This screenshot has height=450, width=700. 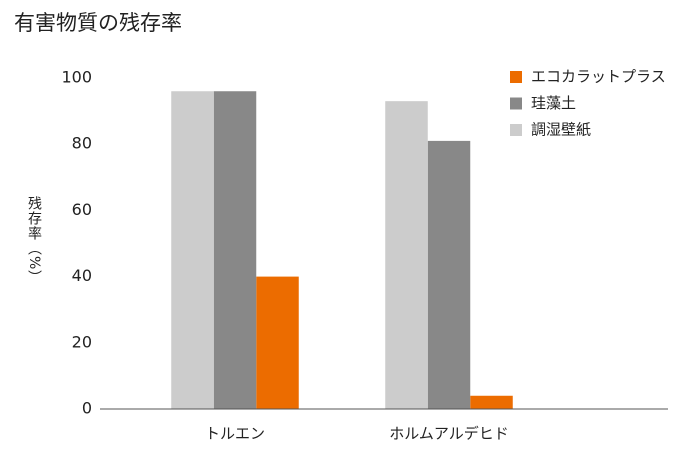 I want to click on y-tick-label: 0, so click(x=87, y=408).